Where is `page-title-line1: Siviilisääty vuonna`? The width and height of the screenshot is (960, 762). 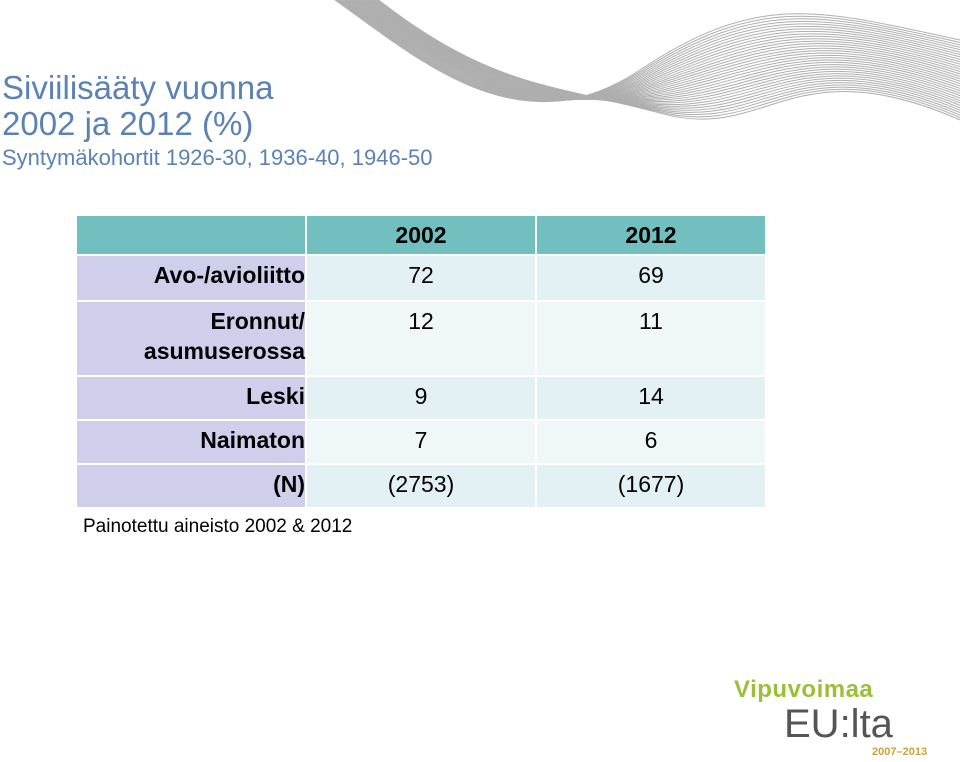 page-title-line1: Siviilisääty vuonna is located at coordinates (138, 87).